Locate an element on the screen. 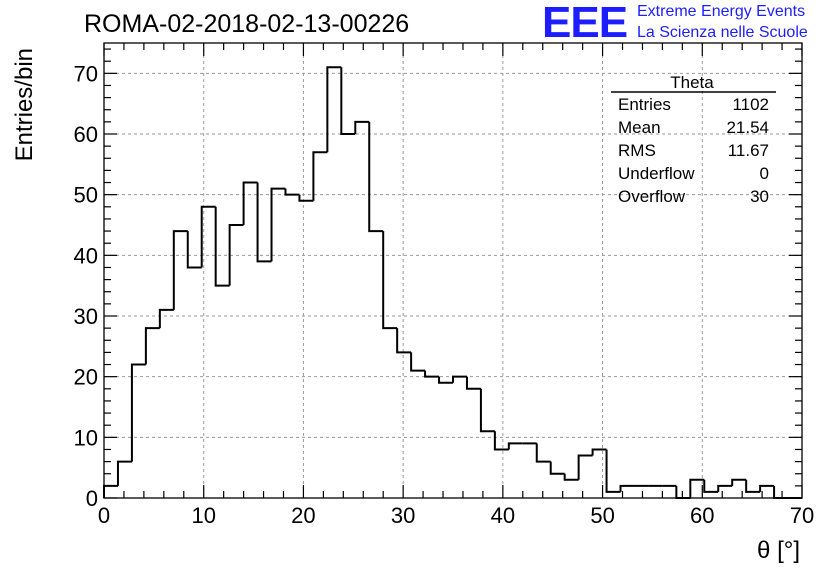 This screenshot has height=572, width=836. x-tick-label: 10 is located at coordinates (203, 515).